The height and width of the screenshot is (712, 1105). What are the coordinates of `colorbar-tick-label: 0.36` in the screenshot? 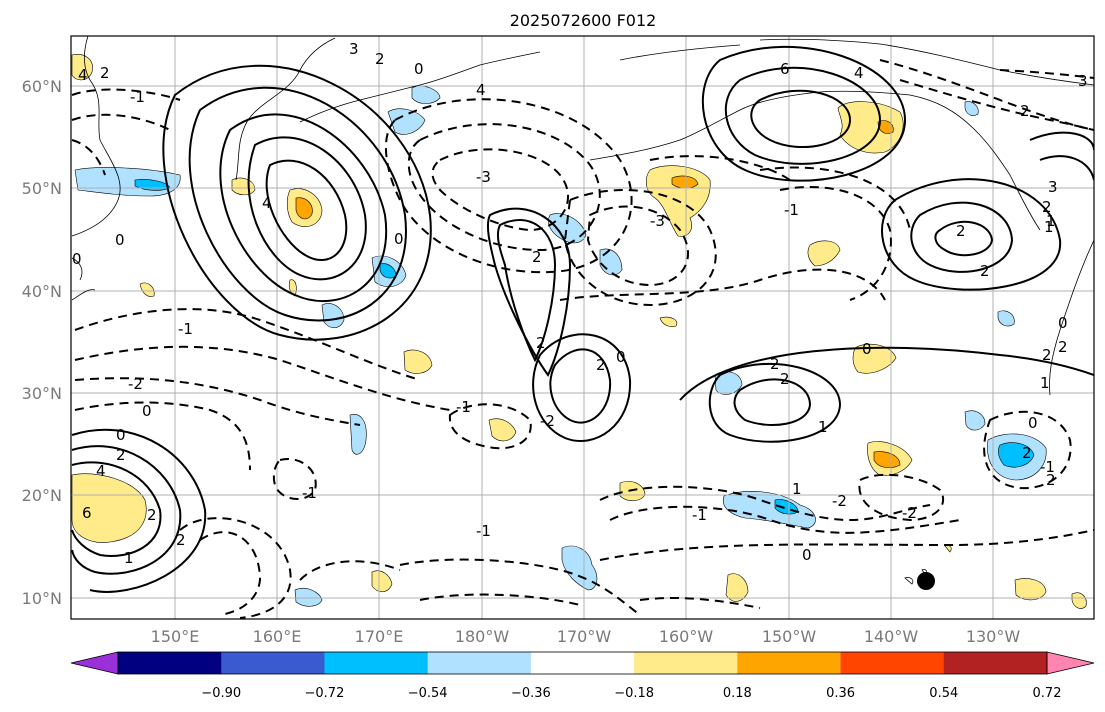 It's located at (840, 693).